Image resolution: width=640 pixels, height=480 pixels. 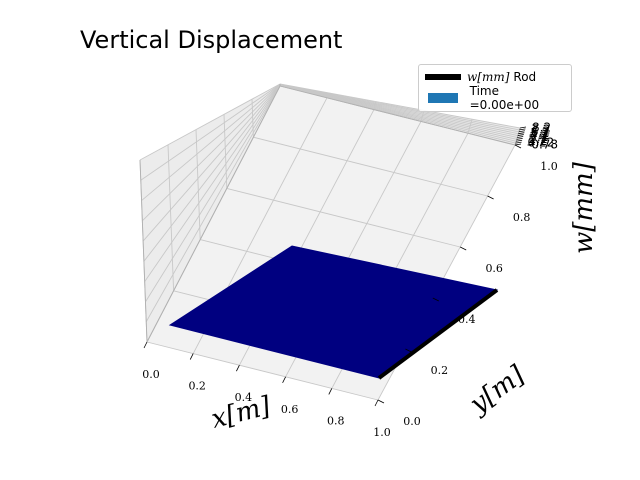 I want to click on legend-swatch-time, so click(x=443, y=98).